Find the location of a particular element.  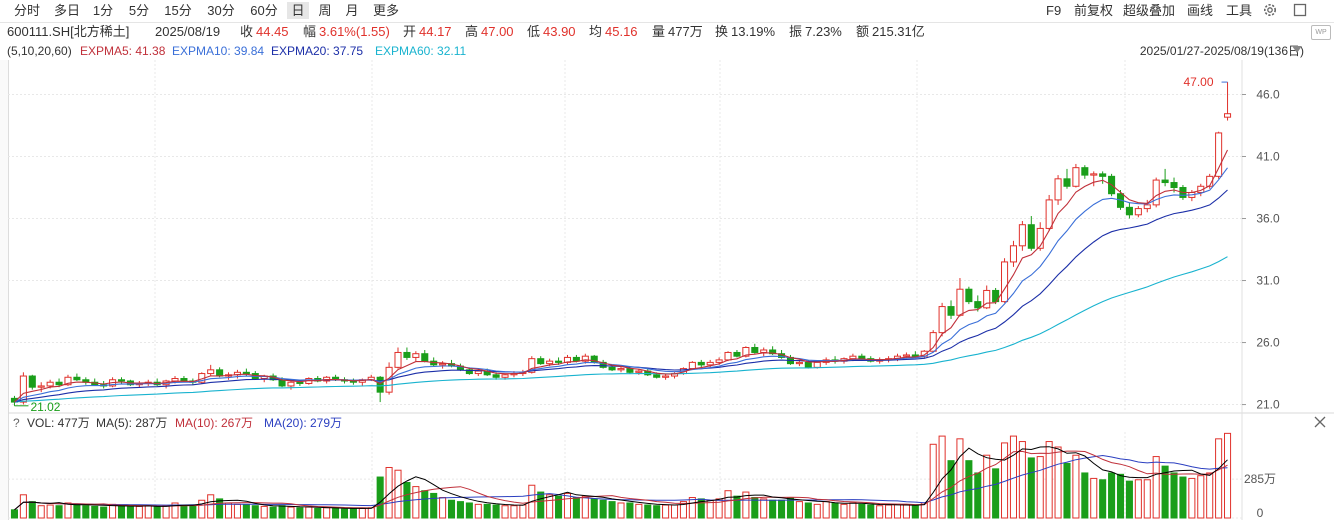

y-tick-label: 21.0 is located at coordinates (1268, 405).